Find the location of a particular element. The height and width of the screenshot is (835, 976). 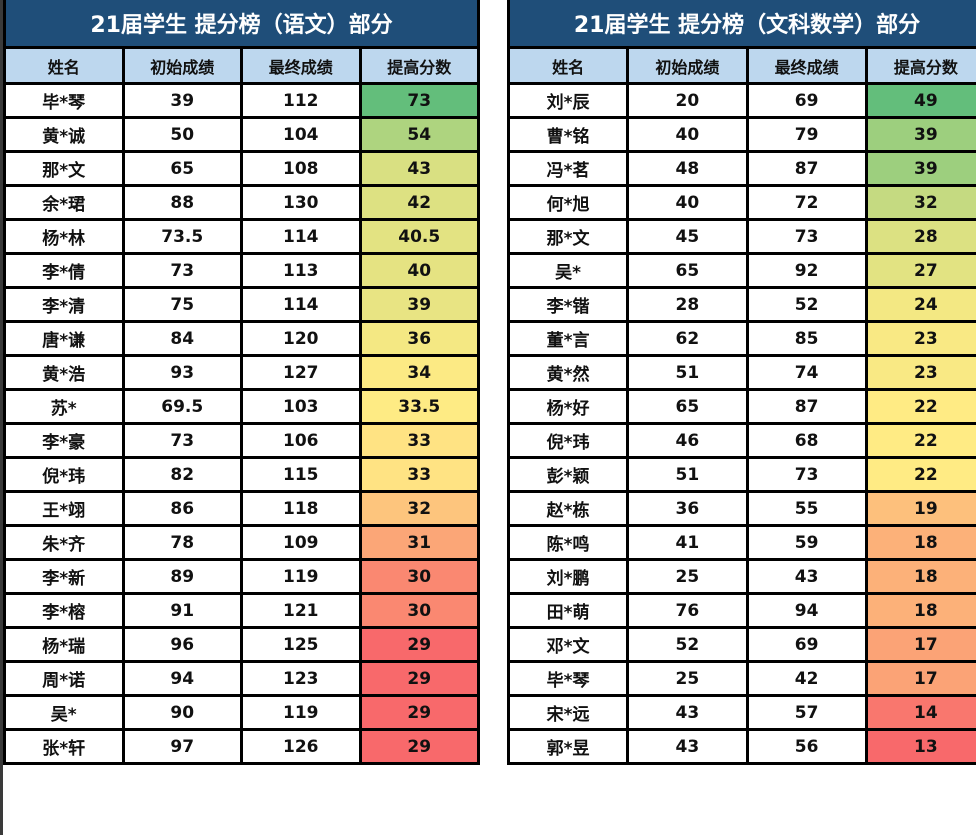

cell-improvement: 17 is located at coordinates (920, 644).